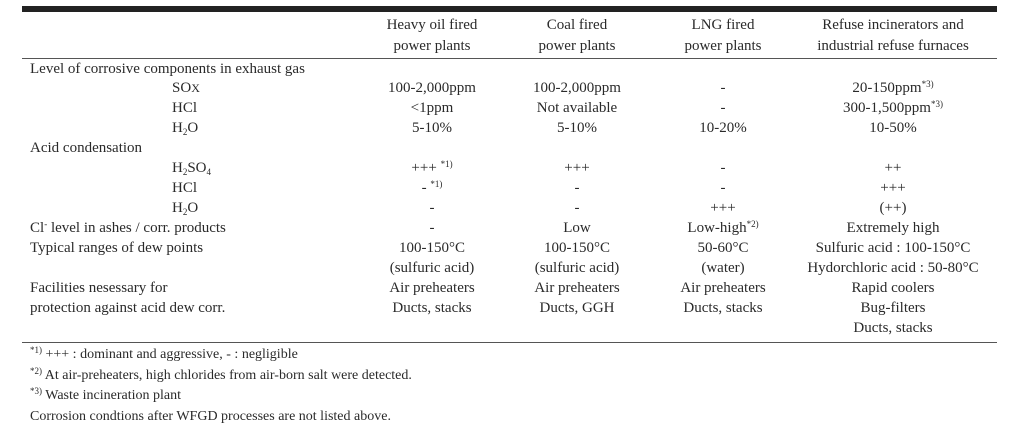 This screenshot has height=440, width=1024. What do you see at coordinates (195, 88) in the screenshot?
I see `sox-sub: X` at bounding box center [195, 88].